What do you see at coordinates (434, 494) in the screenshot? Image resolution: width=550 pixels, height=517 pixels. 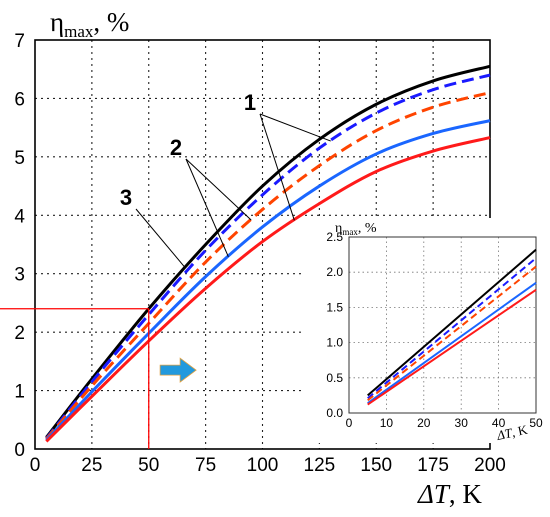 I see `x-axis-title-symbol: ΔT` at bounding box center [434, 494].